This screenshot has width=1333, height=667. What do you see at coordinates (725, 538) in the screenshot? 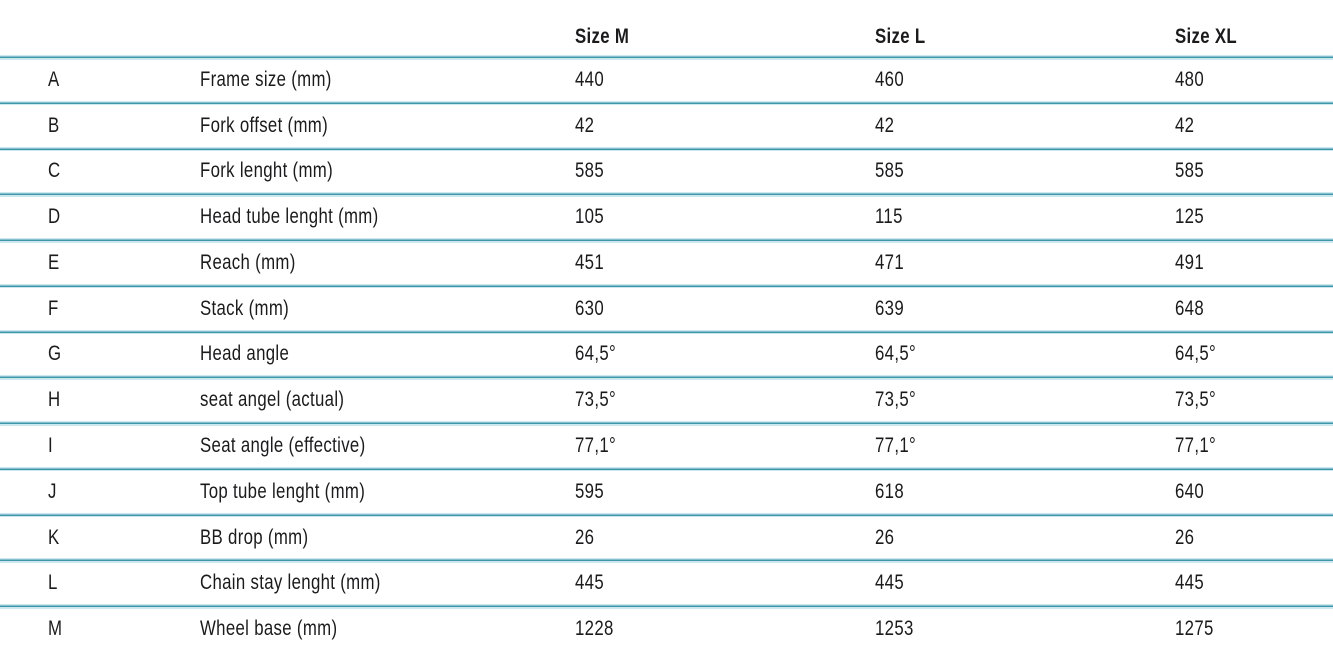
I see `cell-size-m: 26` at bounding box center [725, 538].